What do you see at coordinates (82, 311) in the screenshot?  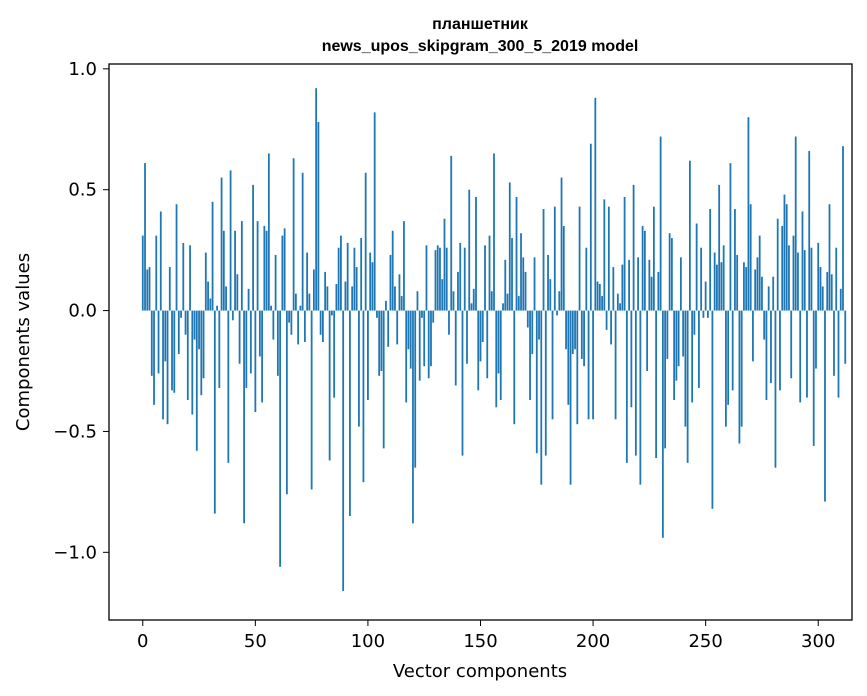 I see `y-tick-label: 0.0` at bounding box center [82, 311].